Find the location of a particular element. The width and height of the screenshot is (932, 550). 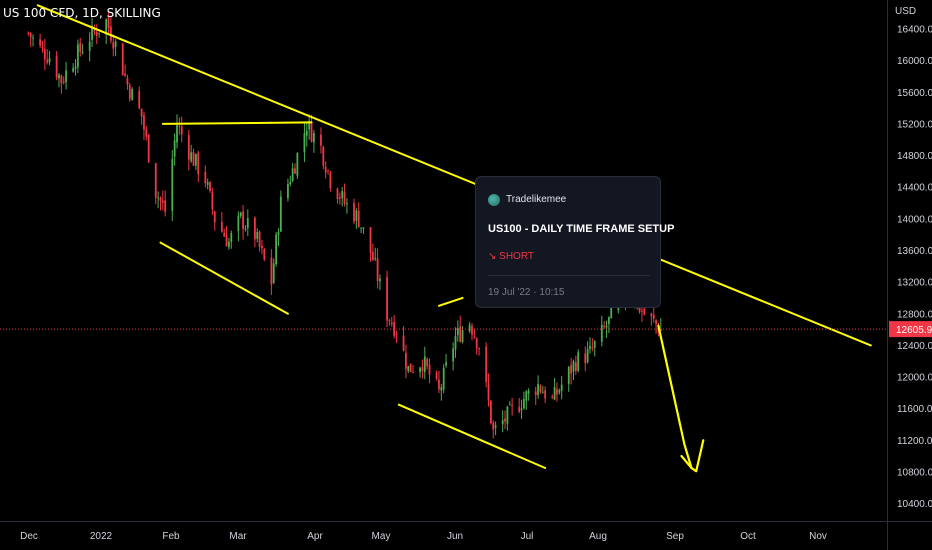

author-avatar is located at coordinates (494, 200).